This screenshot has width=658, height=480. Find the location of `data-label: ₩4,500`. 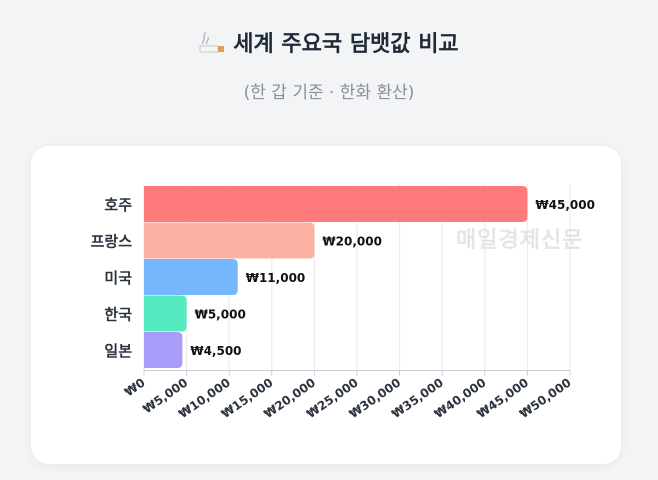

data-label: ₩4,500 is located at coordinates (215, 351).